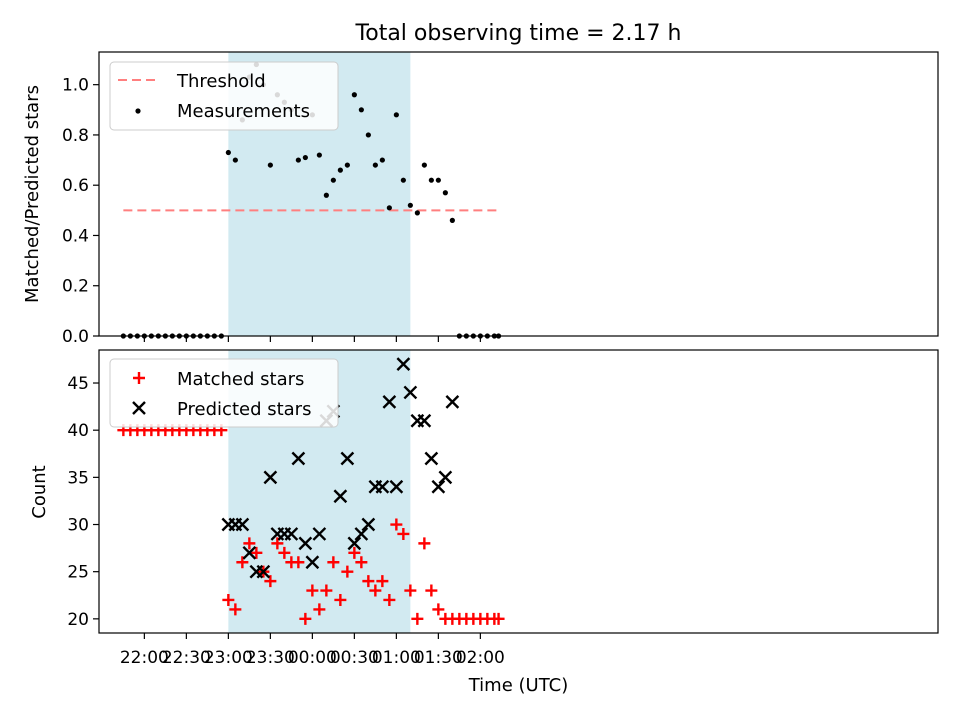  I want to click on y-tick-label: 1.0, so click(75, 86).